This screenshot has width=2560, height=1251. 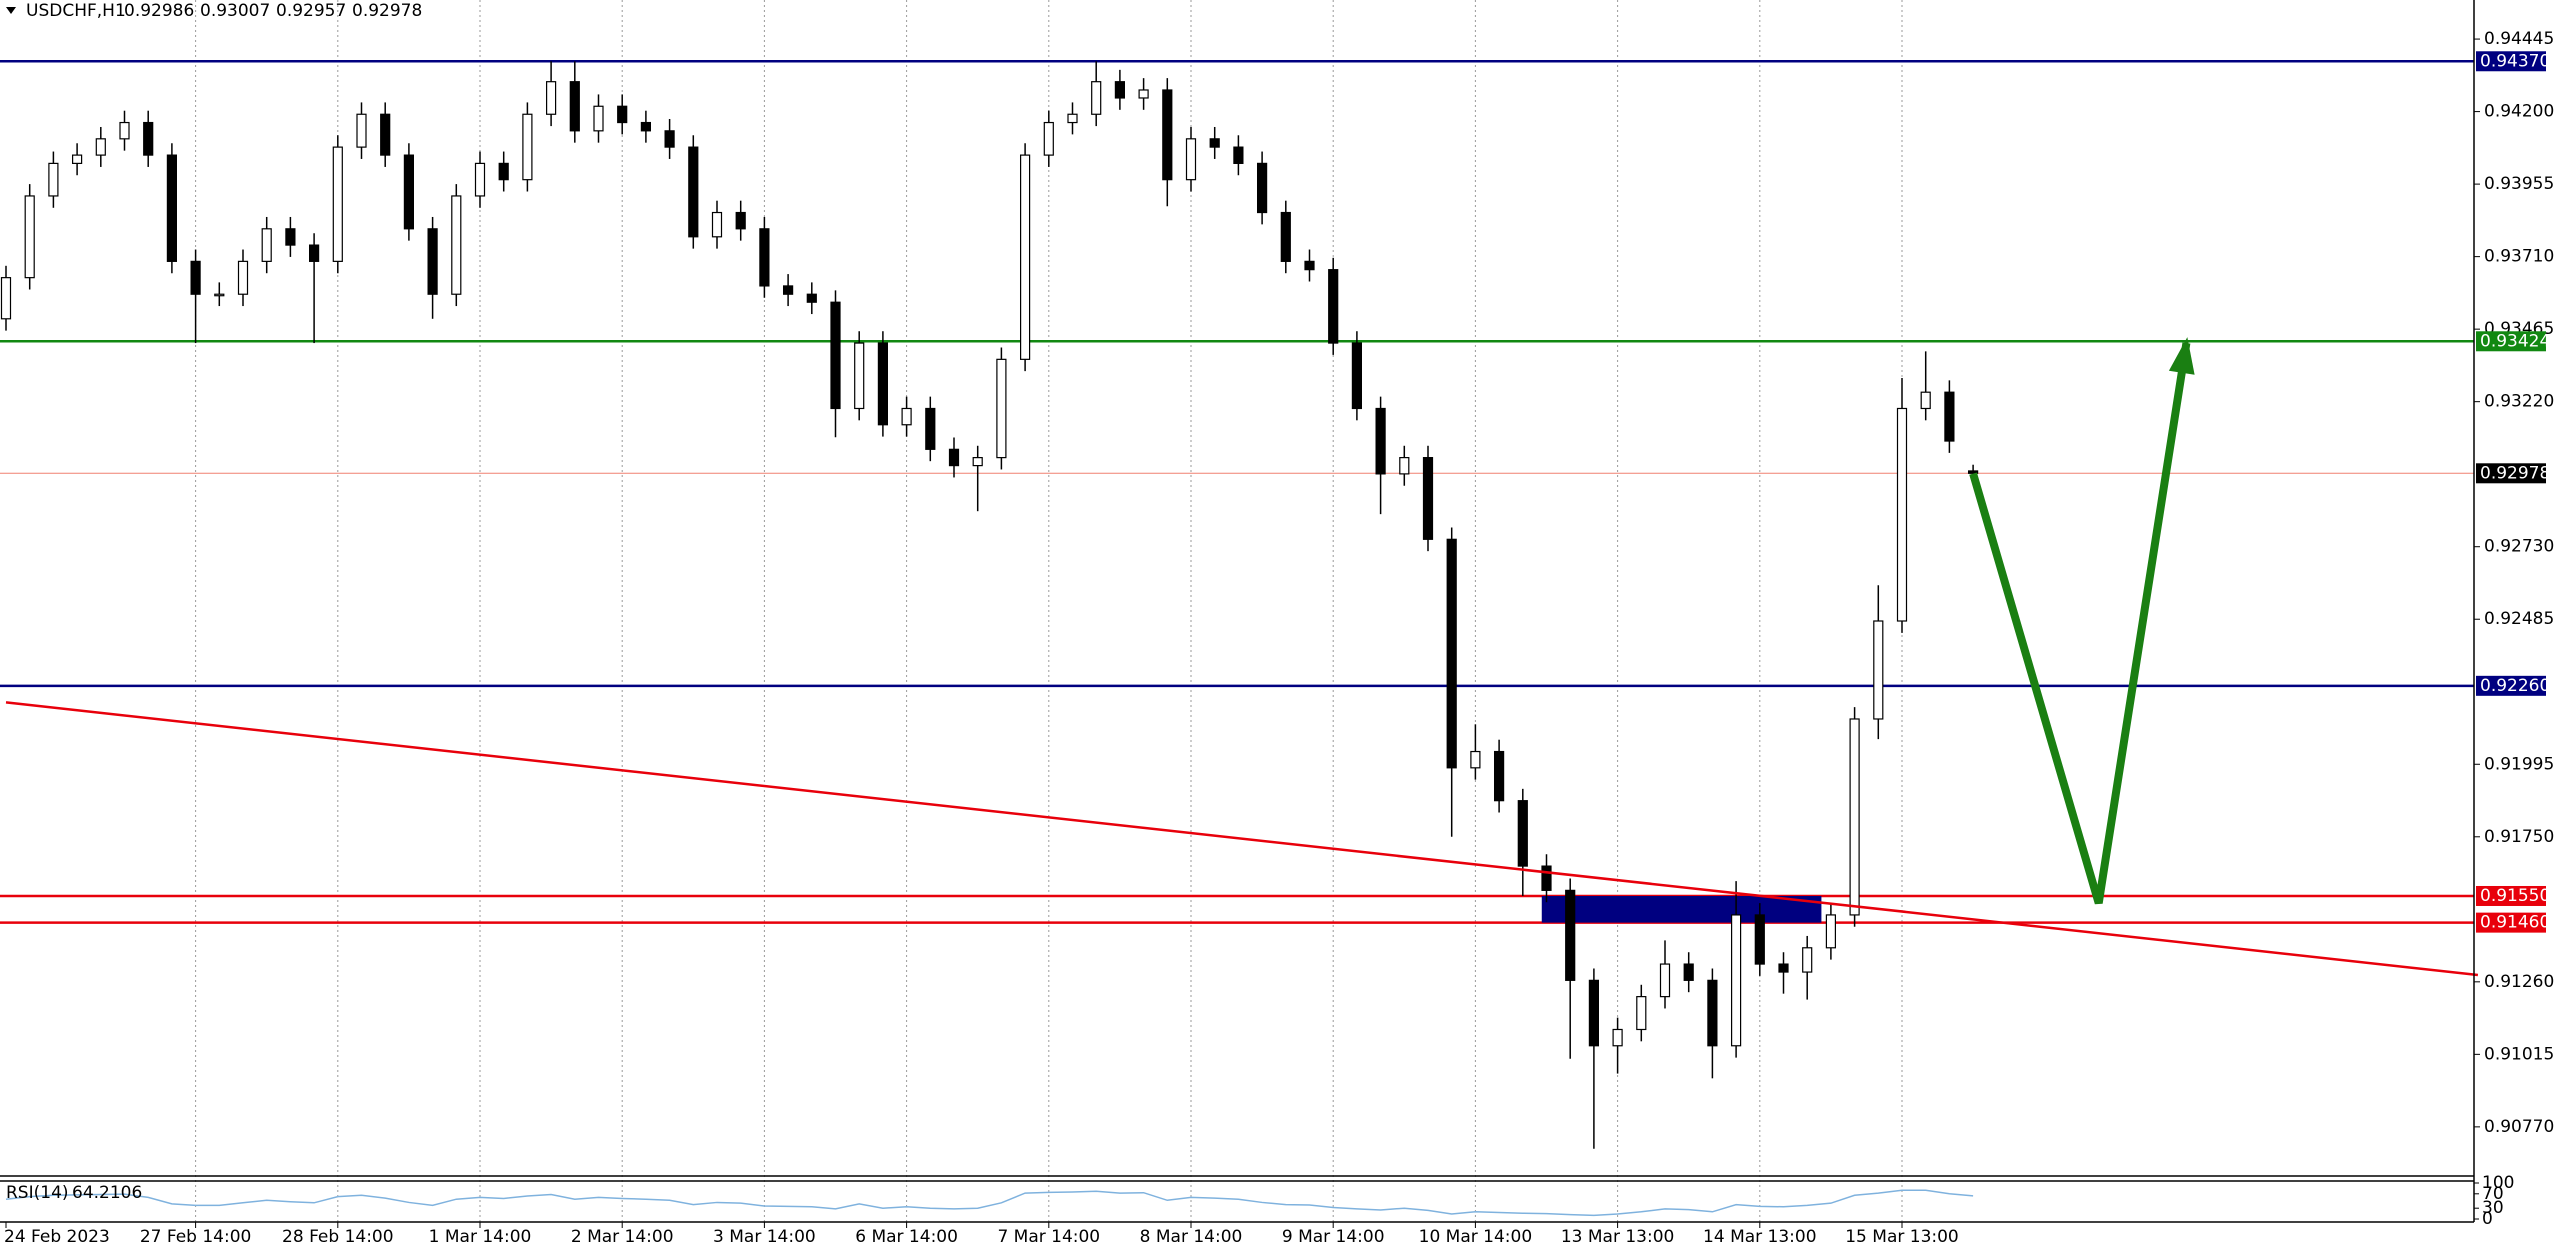 I want to click on level-label: 0.94370, so click(x=2515, y=61).